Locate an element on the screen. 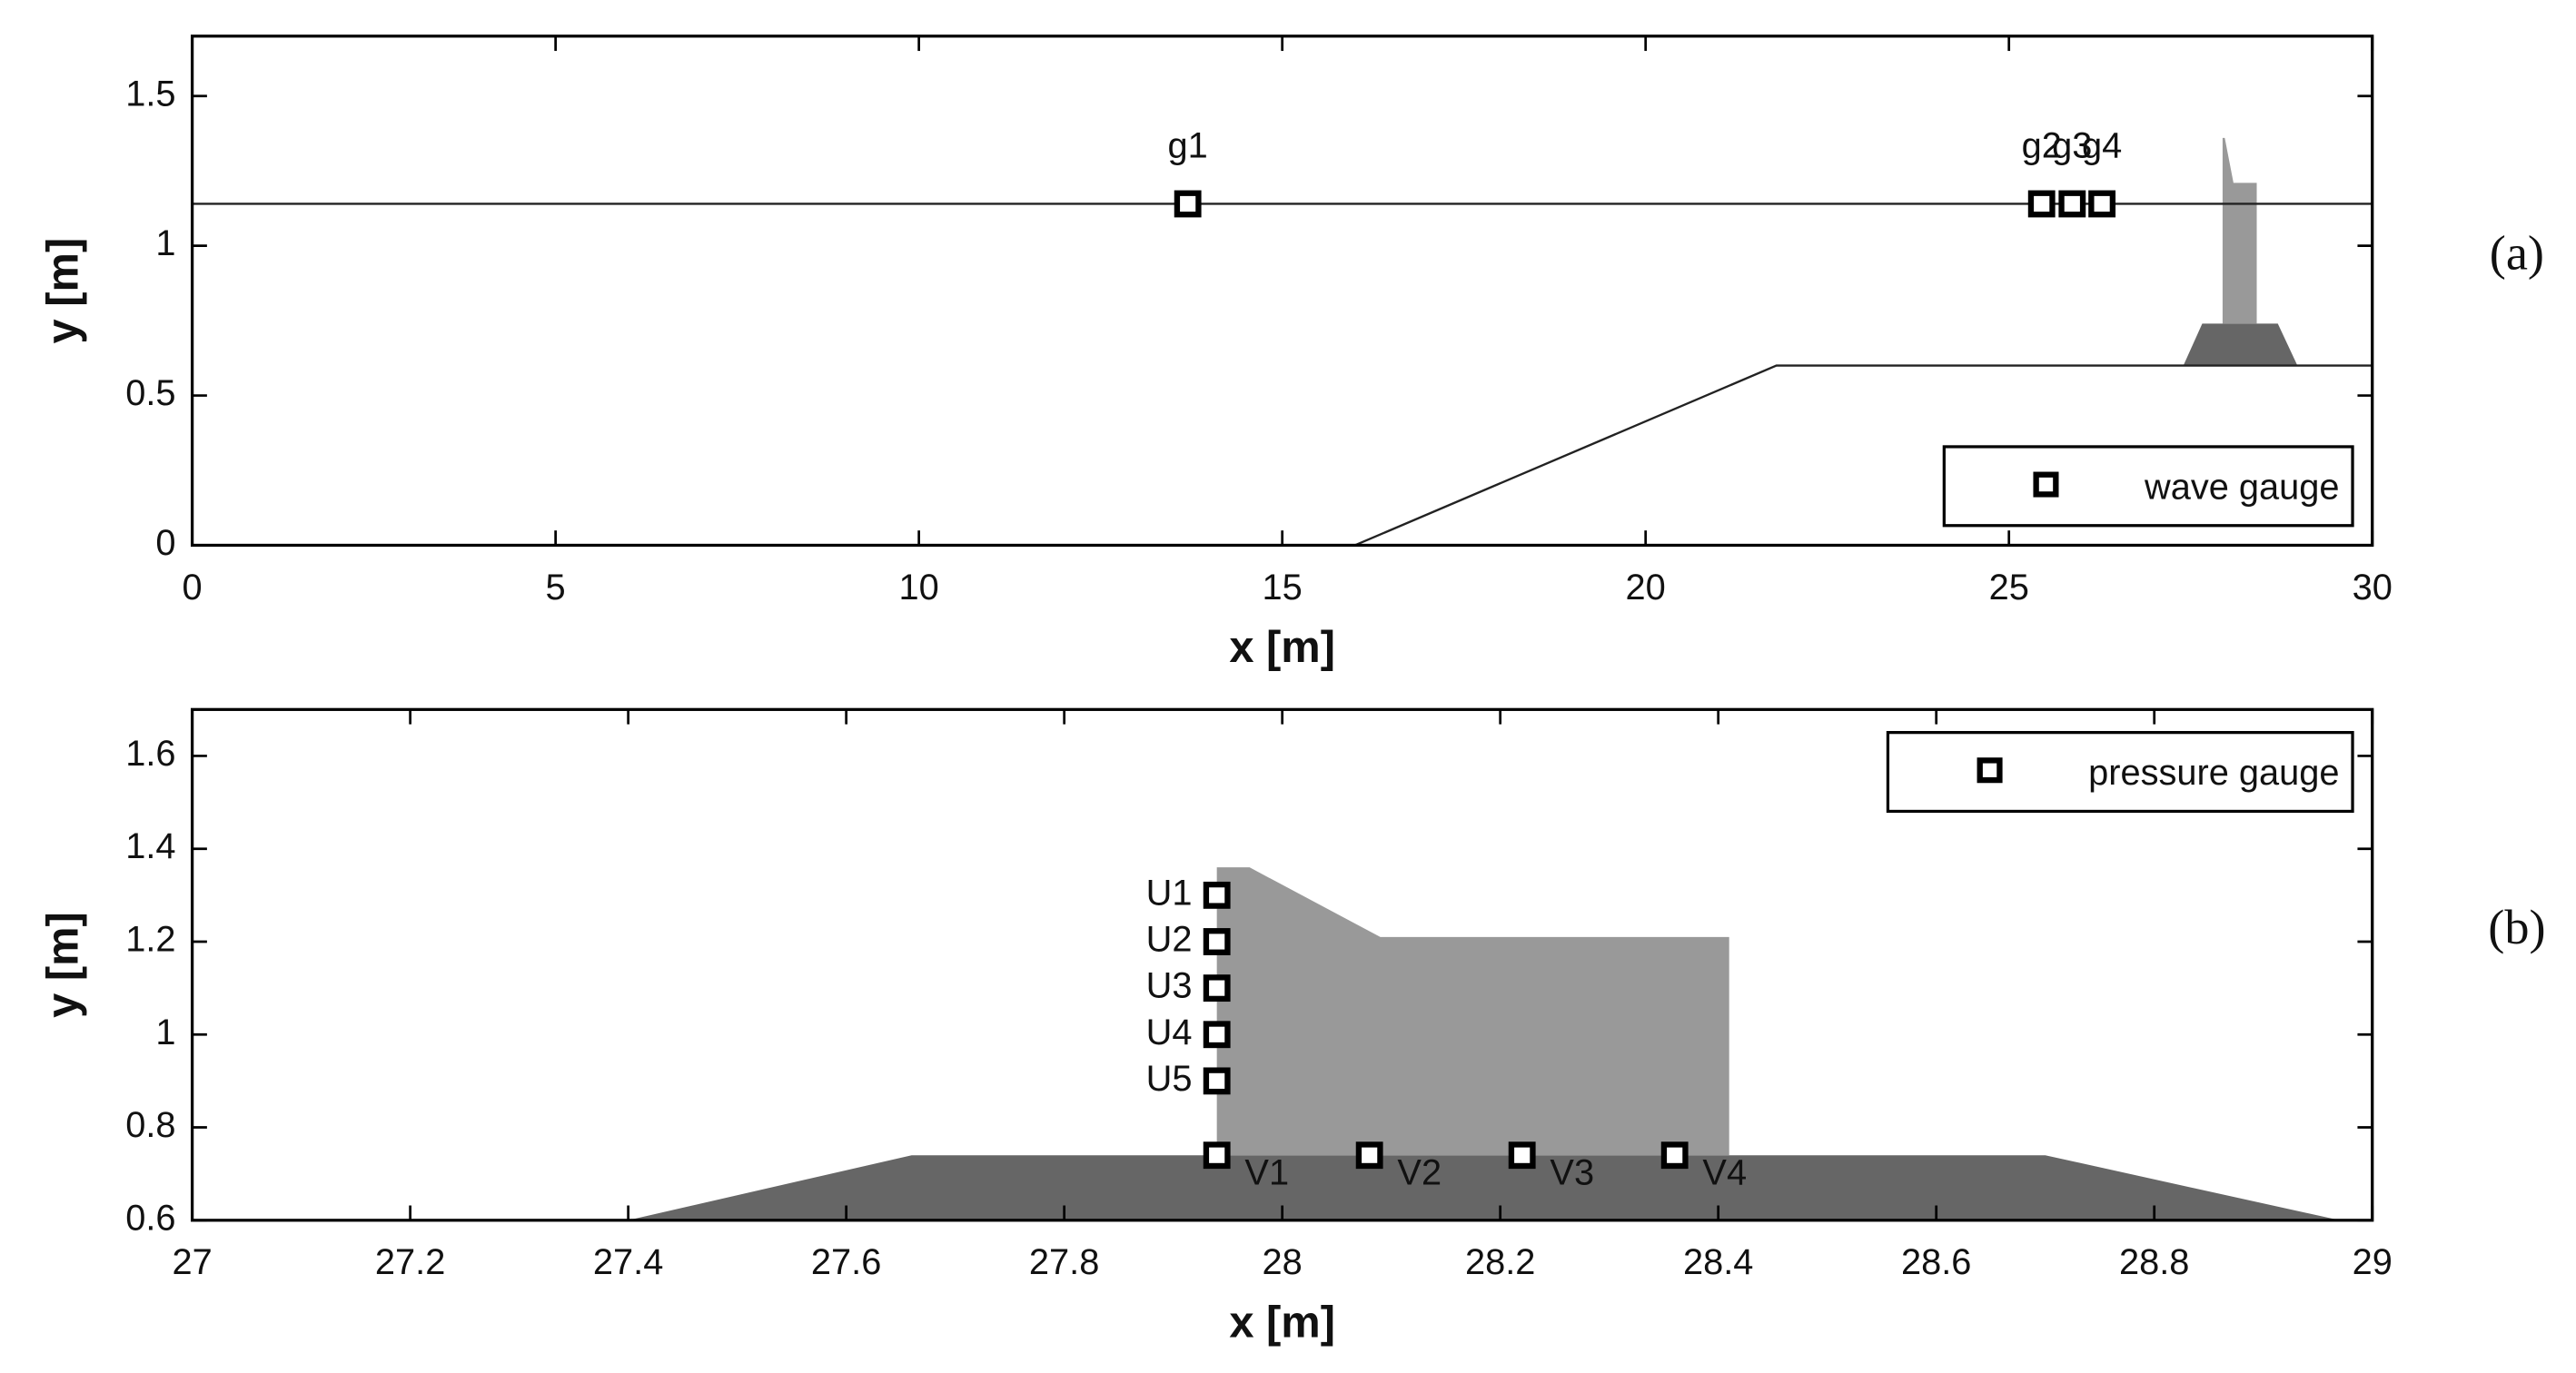 The width and height of the screenshot is (2576, 1373). y-tick-label: 1.4 is located at coordinates (150, 846).